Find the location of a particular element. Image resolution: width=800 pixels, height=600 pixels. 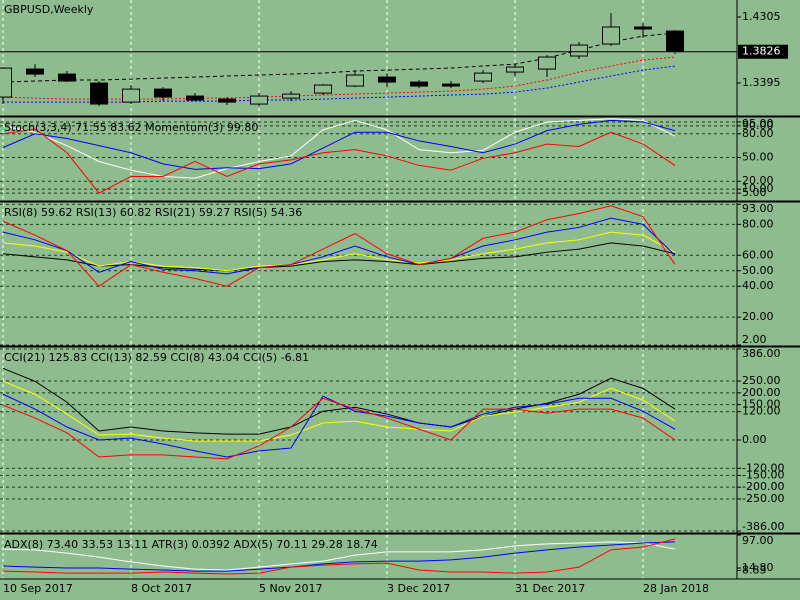

pane-title: GBPUSD,Weekly is located at coordinates (49, 9).